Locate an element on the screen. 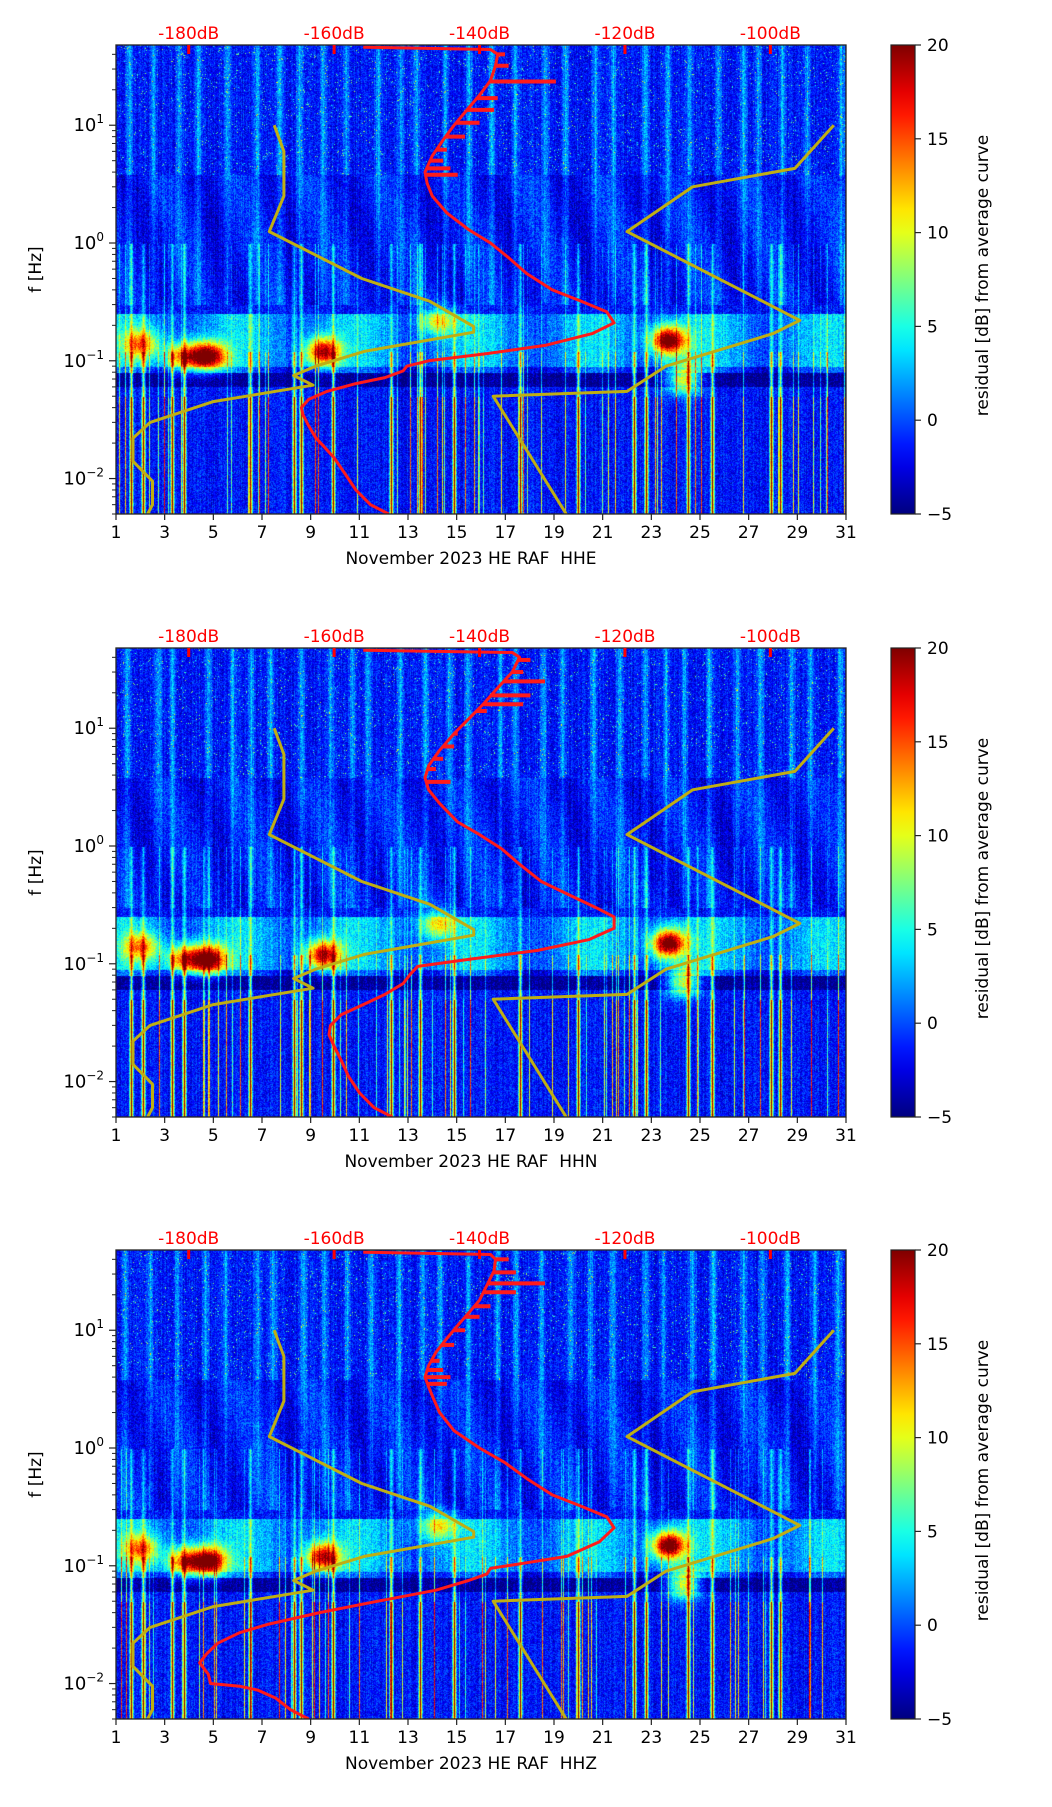  x-axis-label: November 2023 HE RAF HHE is located at coordinates (470, 559).